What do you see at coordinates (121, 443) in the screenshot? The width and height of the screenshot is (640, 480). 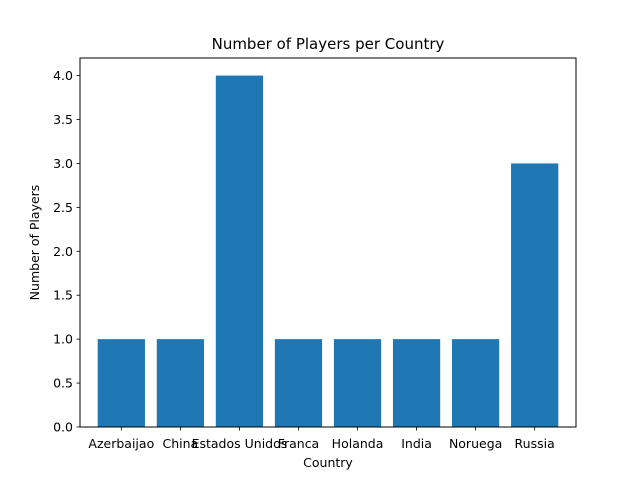 I see `x-tick-label: Azerbaijao` at bounding box center [121, 443].